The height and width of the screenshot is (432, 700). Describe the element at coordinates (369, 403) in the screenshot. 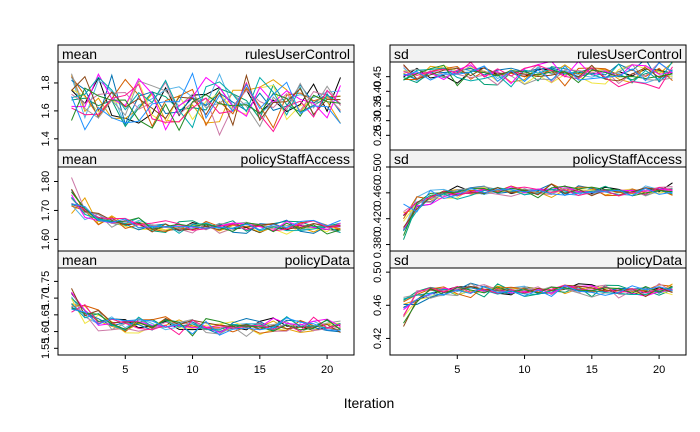

I see `x-axis-label: Iteration` at that location.